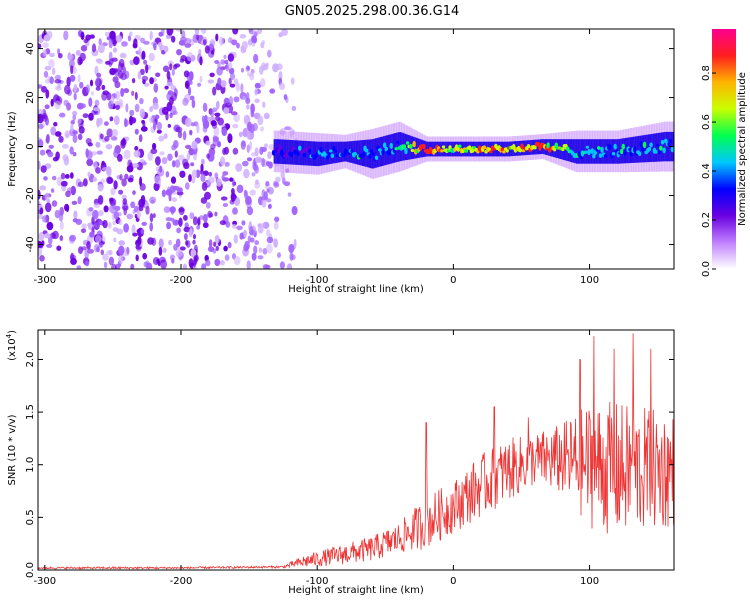  Describe the element at coordinates (30, 360) in the screenshot. I see `snr-y-tick-label: 2.0` at that location.